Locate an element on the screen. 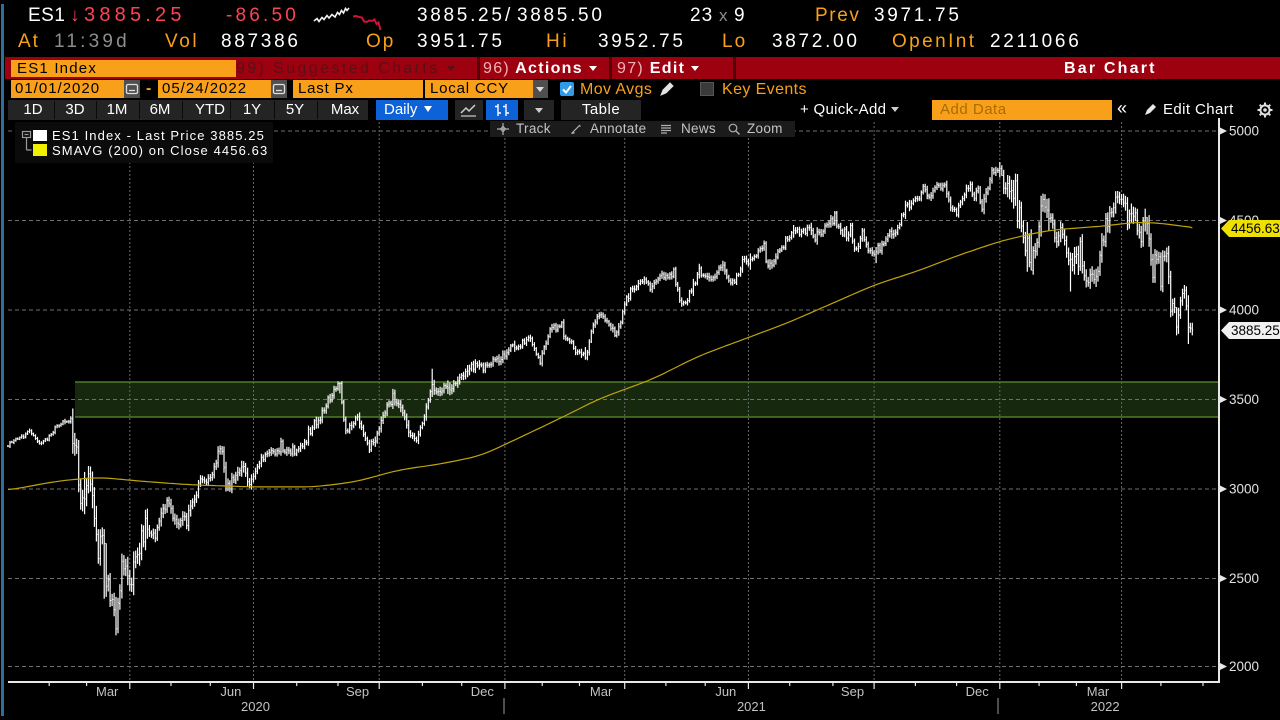 The width and height of the screenshot is (1280, 720). svg-text: 2021 is located at coordinates (751, 706).